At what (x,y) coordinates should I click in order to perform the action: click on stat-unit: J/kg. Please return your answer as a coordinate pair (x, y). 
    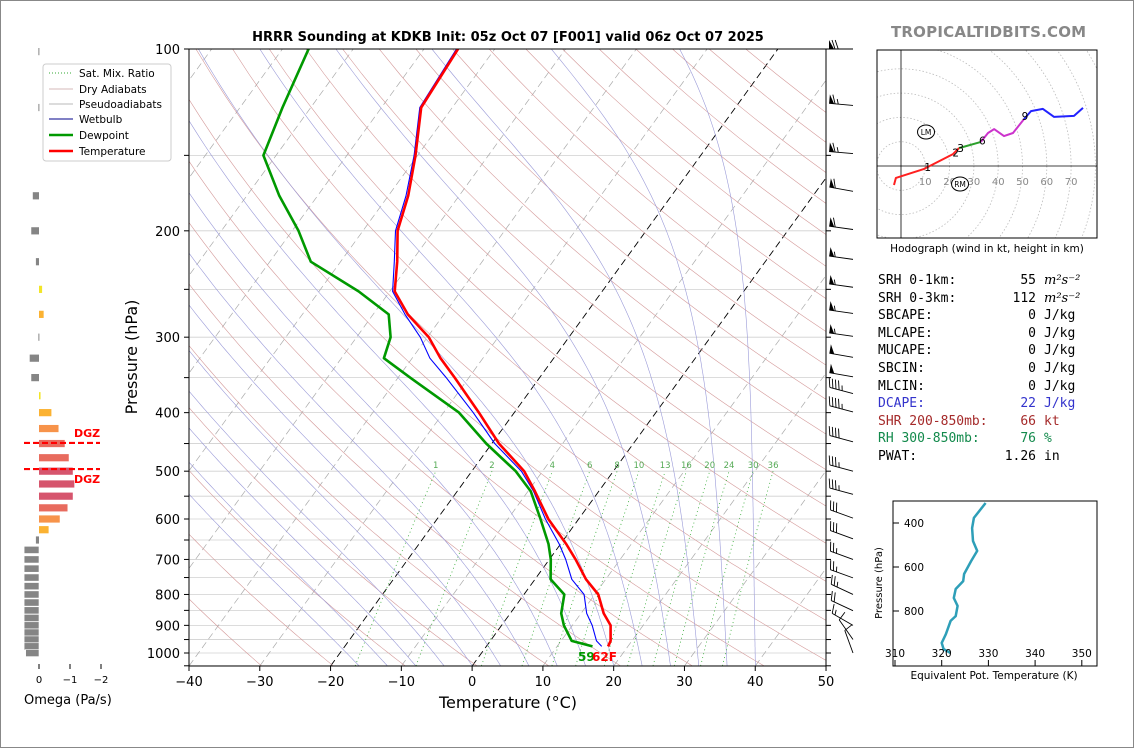
    Looking at the image, I should click on (1060, 351).